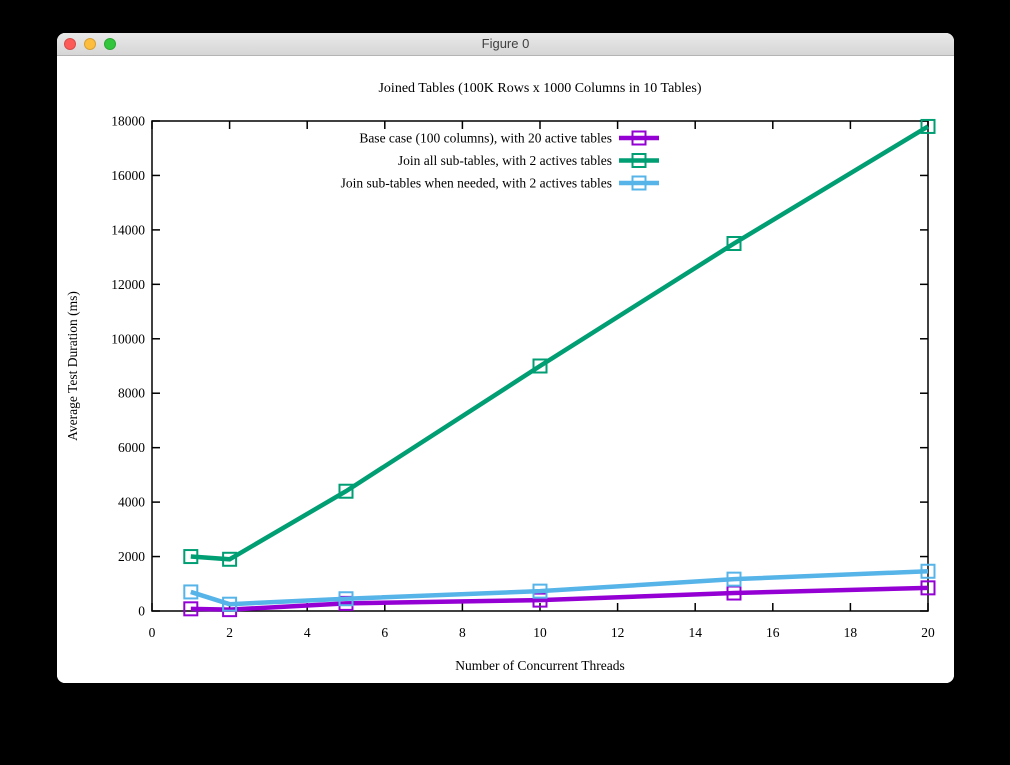 Image resolution: width=1010 pixels, height=765 pixels. Describe the element at coordinates (128, 175) in the screenshot. I see `y-tick-label: 16000` at that location.